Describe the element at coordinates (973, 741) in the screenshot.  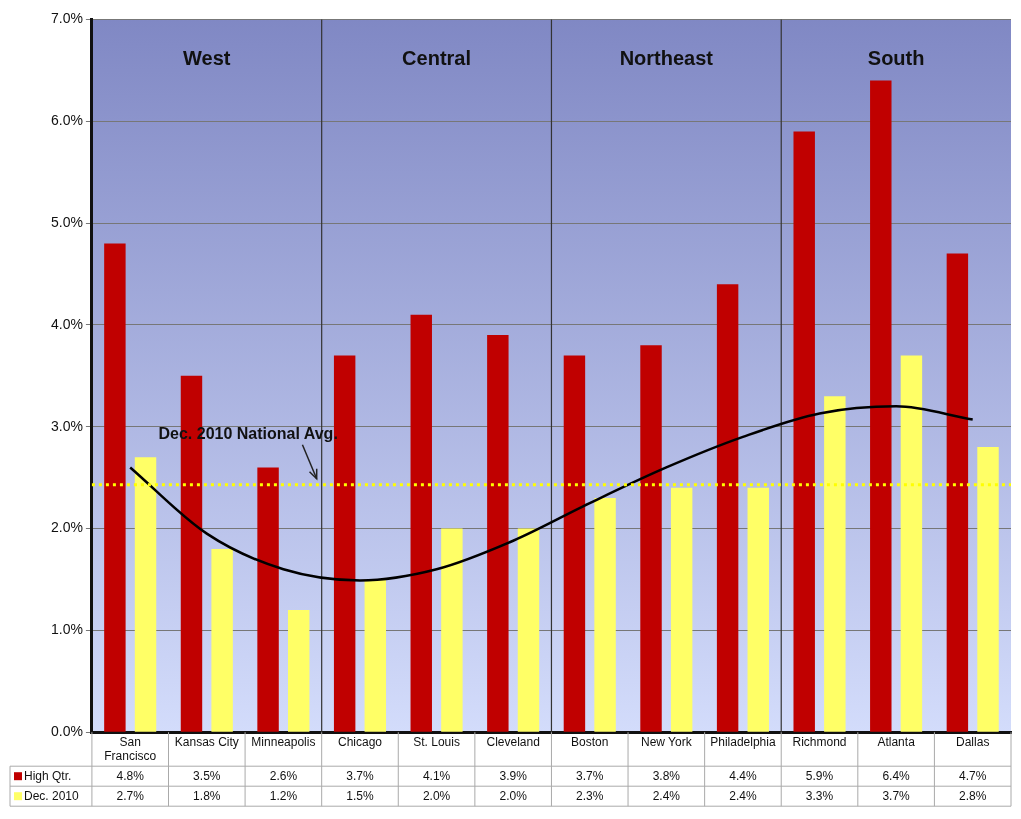
I see `x-tick-label: Dallas` at that location.